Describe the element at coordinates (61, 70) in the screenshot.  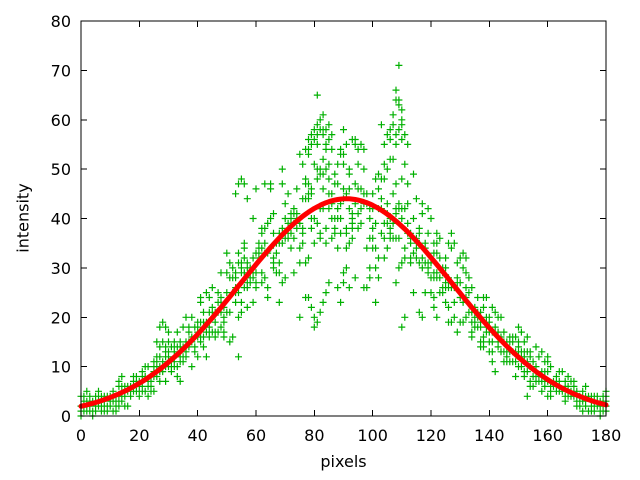
I see `y-tick-label: 70` at that location.